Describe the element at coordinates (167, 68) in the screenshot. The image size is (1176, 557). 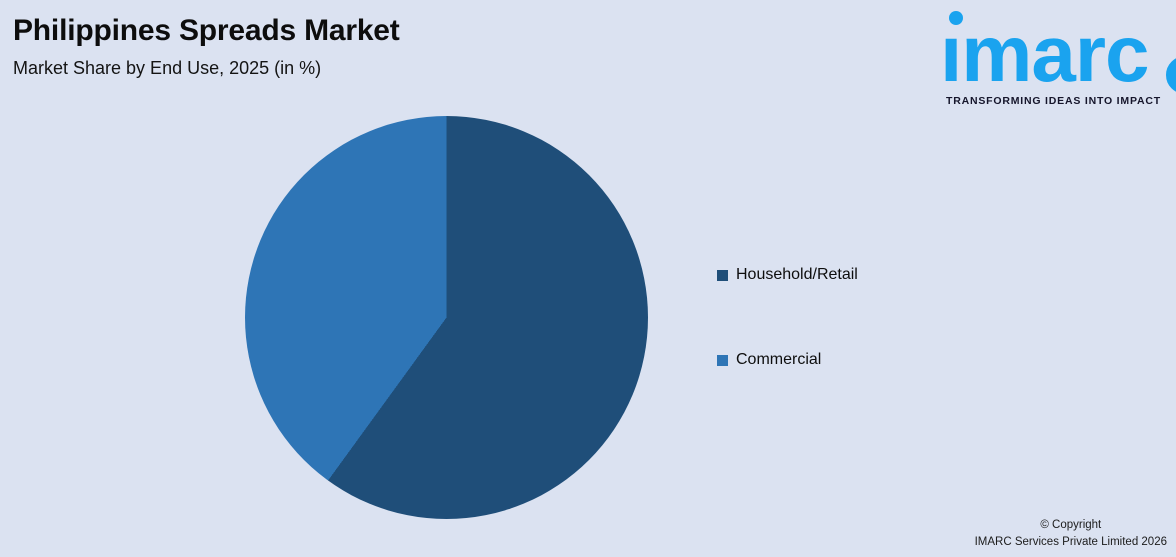
I see `page-subtitle: Market Share by End Use, 2025 (in %)` at that location.